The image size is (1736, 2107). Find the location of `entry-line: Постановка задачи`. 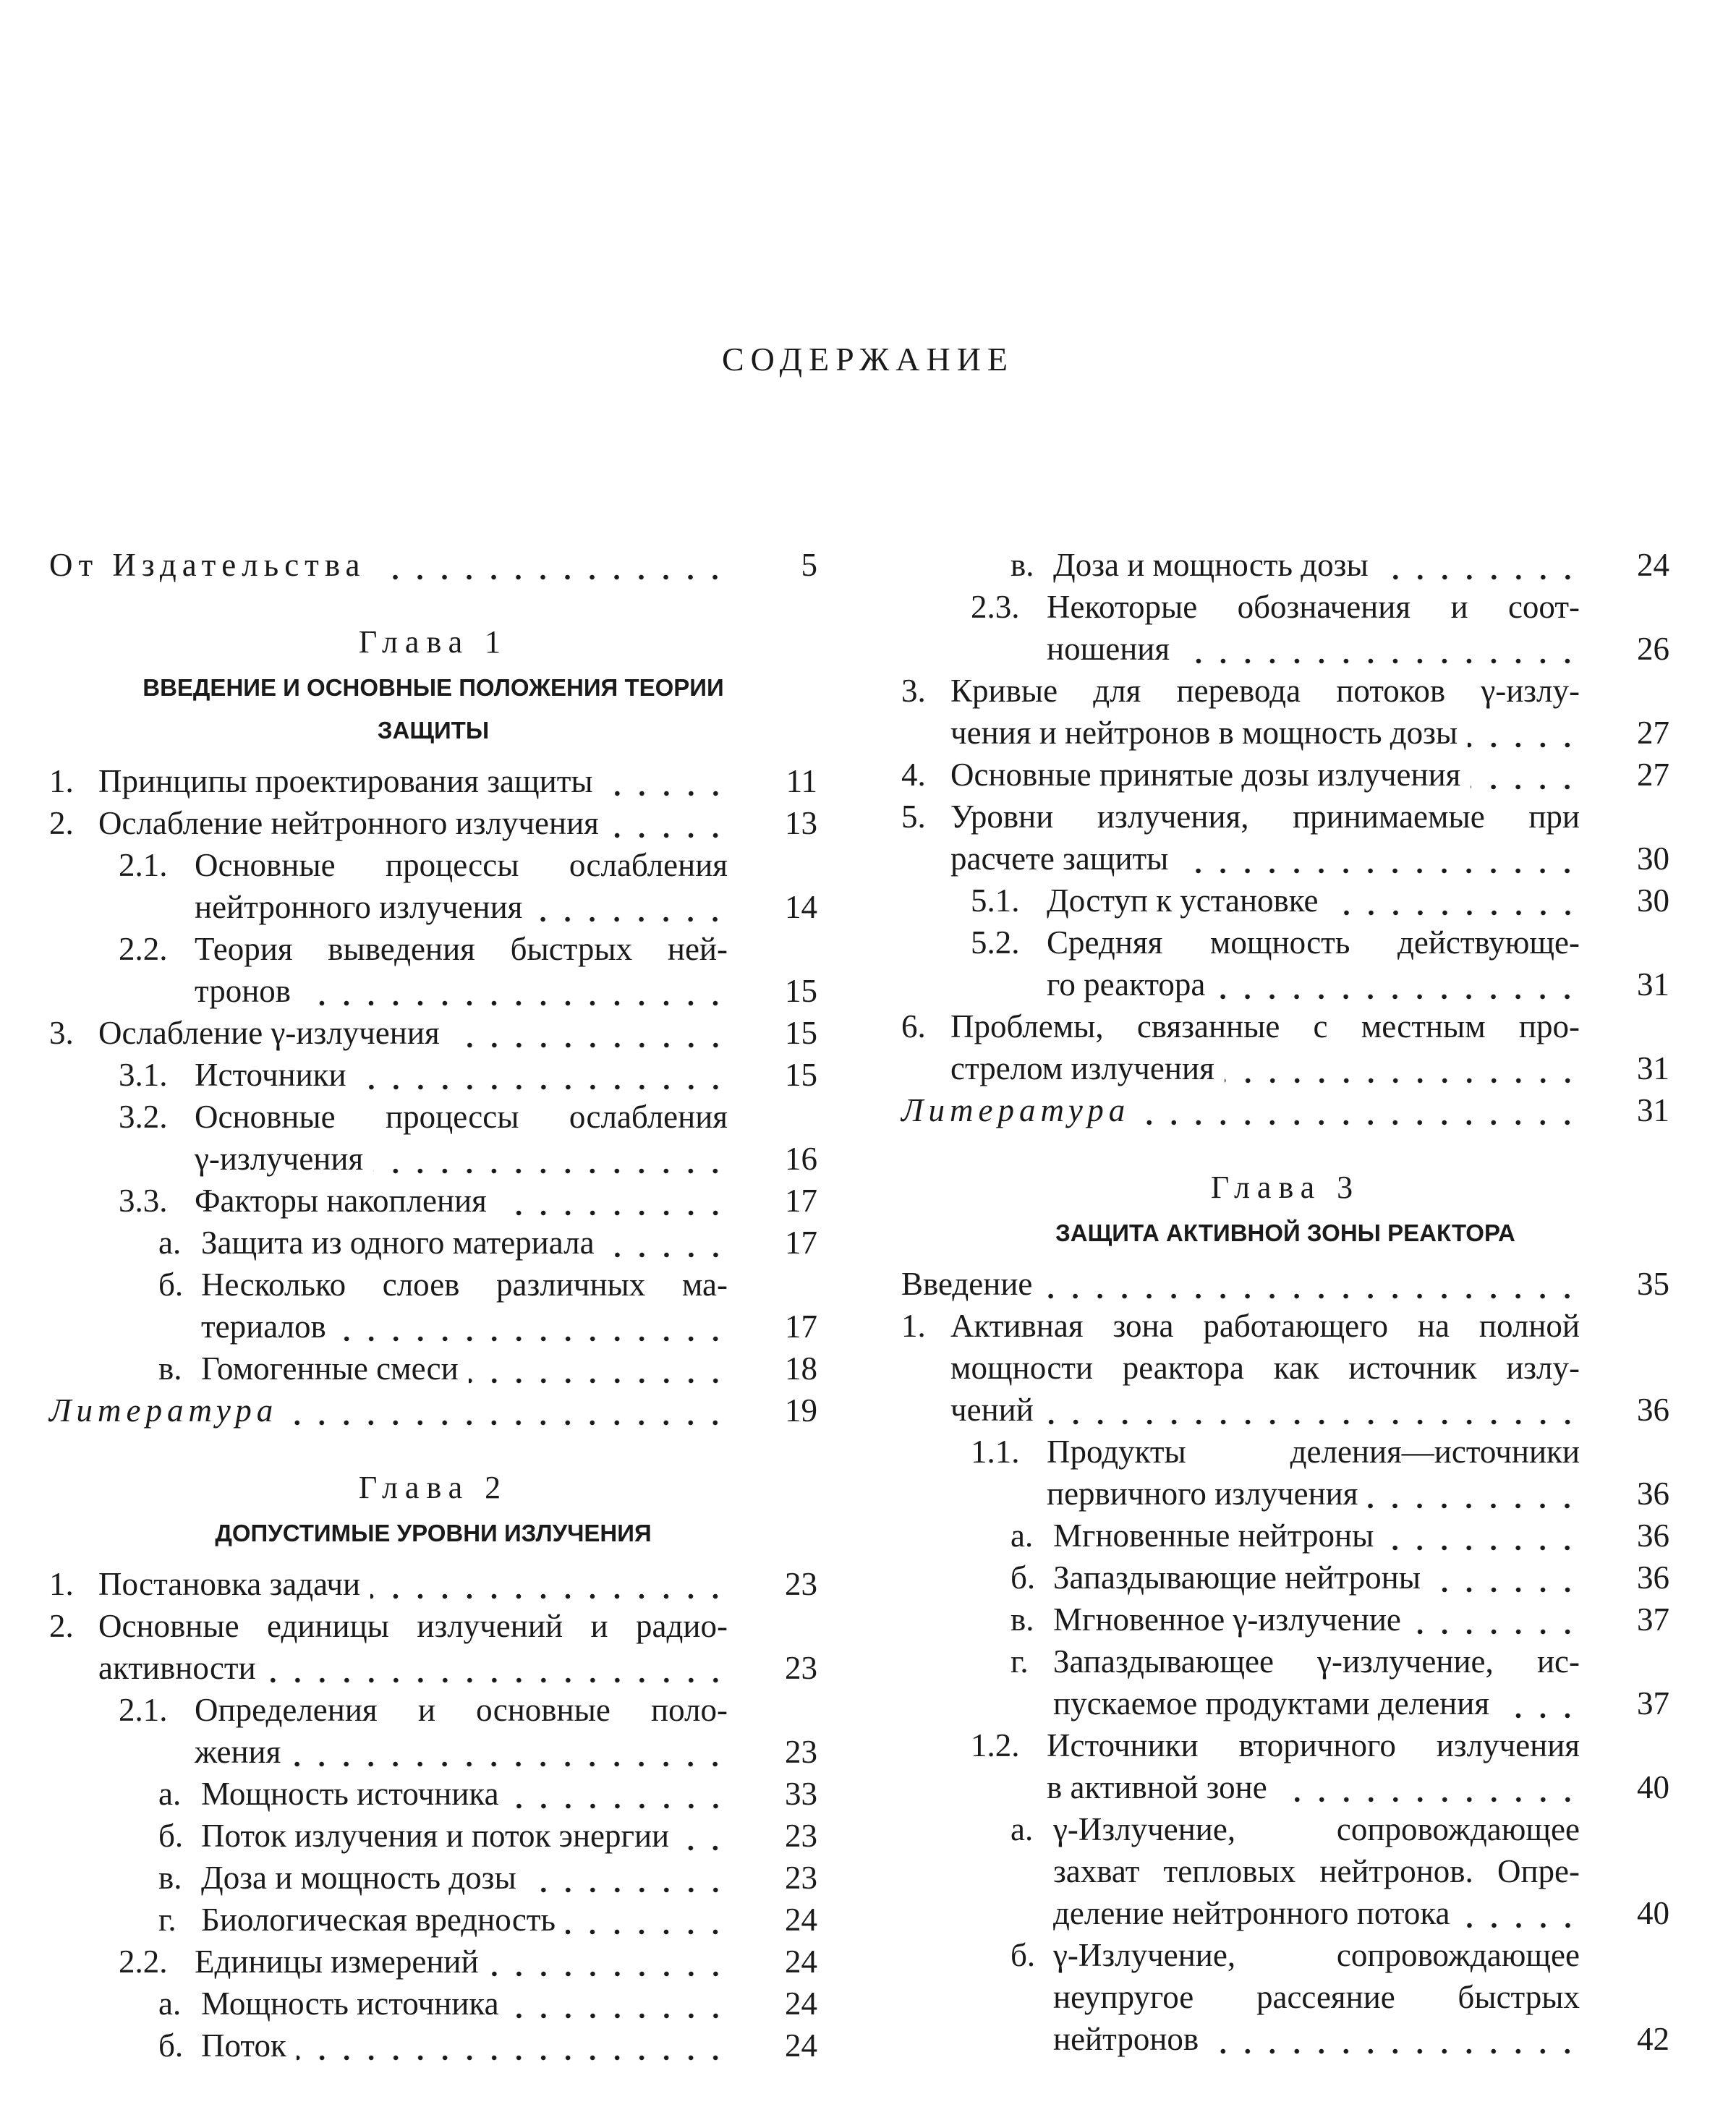

entry-line: Постановка задачи is located at coordinates (413, 1584).